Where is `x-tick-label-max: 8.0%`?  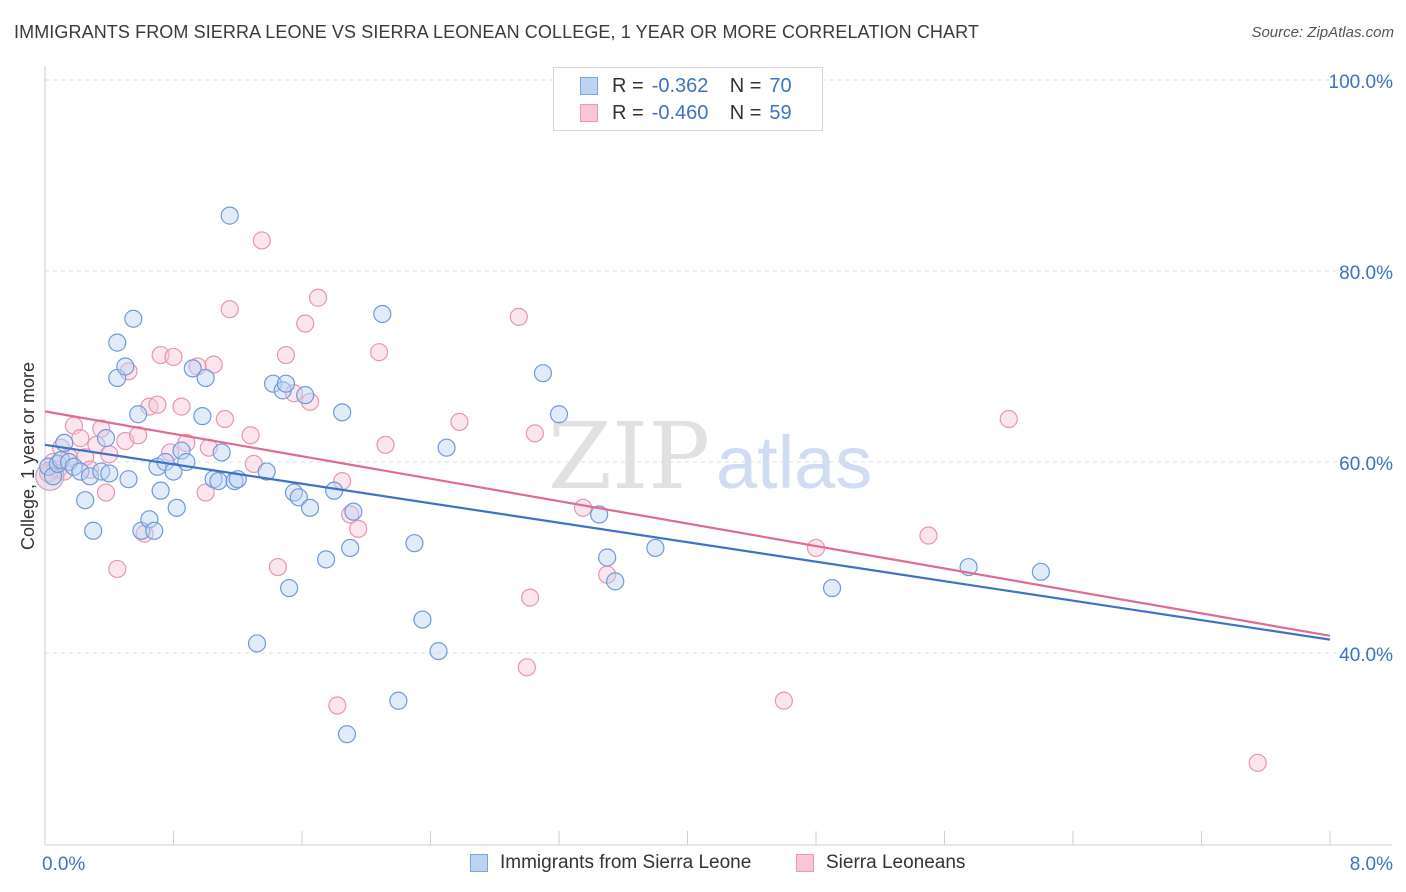 x-tick-label-max: 8.0% is located at coordinates (1371, 864).